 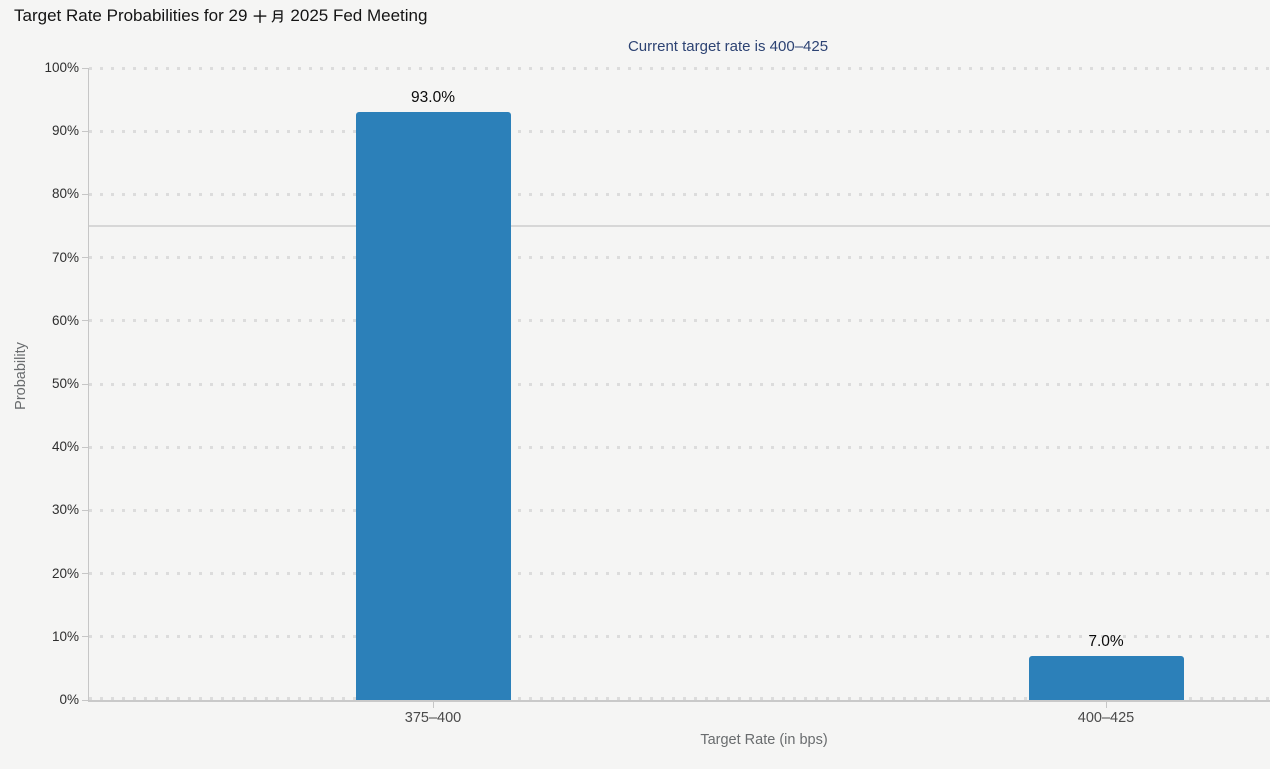 I want to click on y-tick-label: 30%, so click(x=65, y=510).